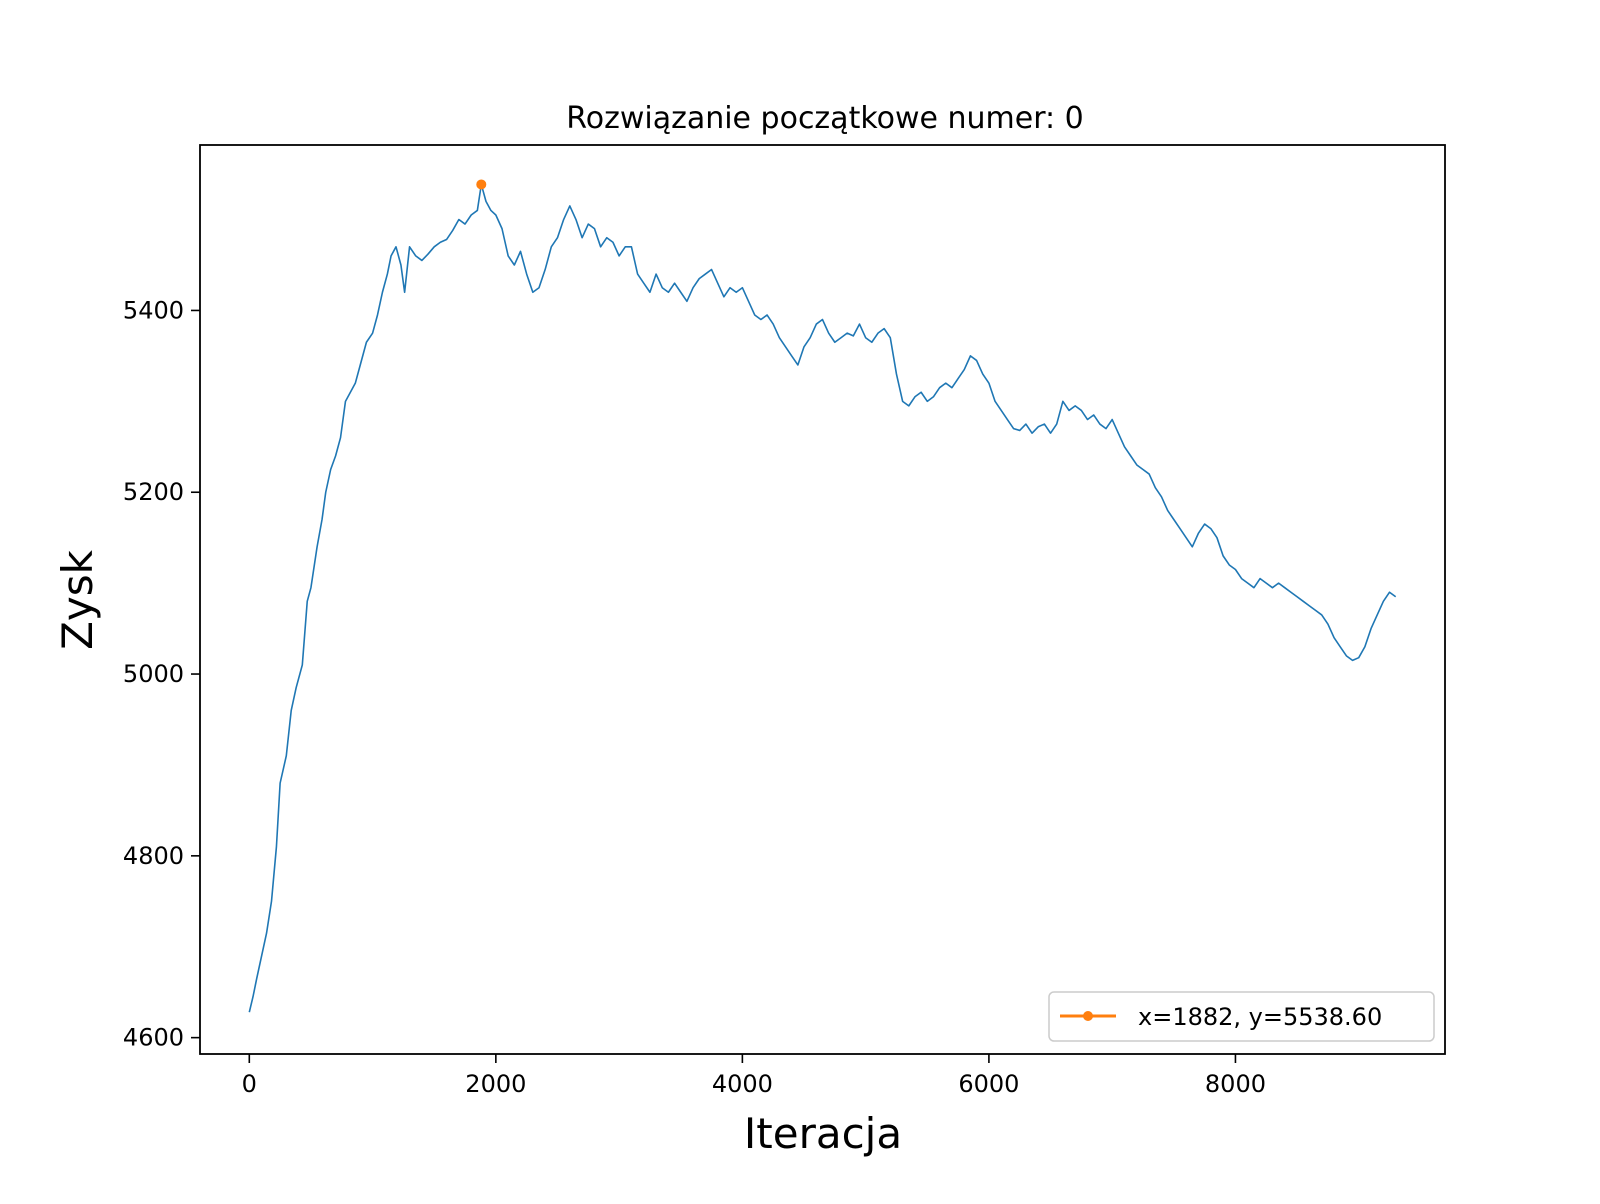  What do you see at coordinates (742, 1084) in the screenshot?
I see `x-tick-label: 4000` at bounding box center [742, 1084].